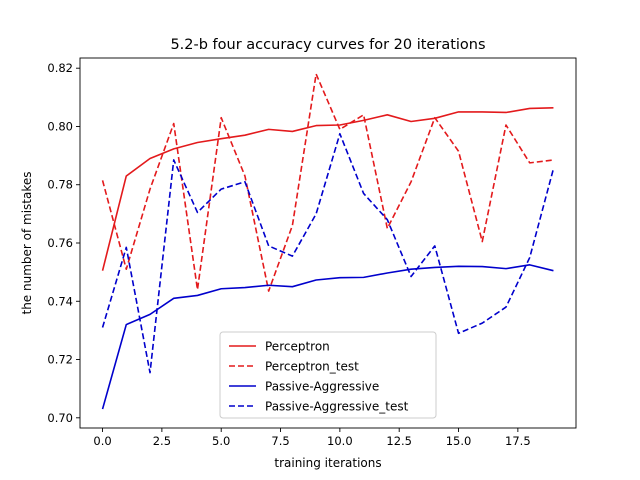  What do you see at coordinates (60, 301) in the screenshot?
I see `y-tick-label: 0.74` at bounding box center [60, 301].